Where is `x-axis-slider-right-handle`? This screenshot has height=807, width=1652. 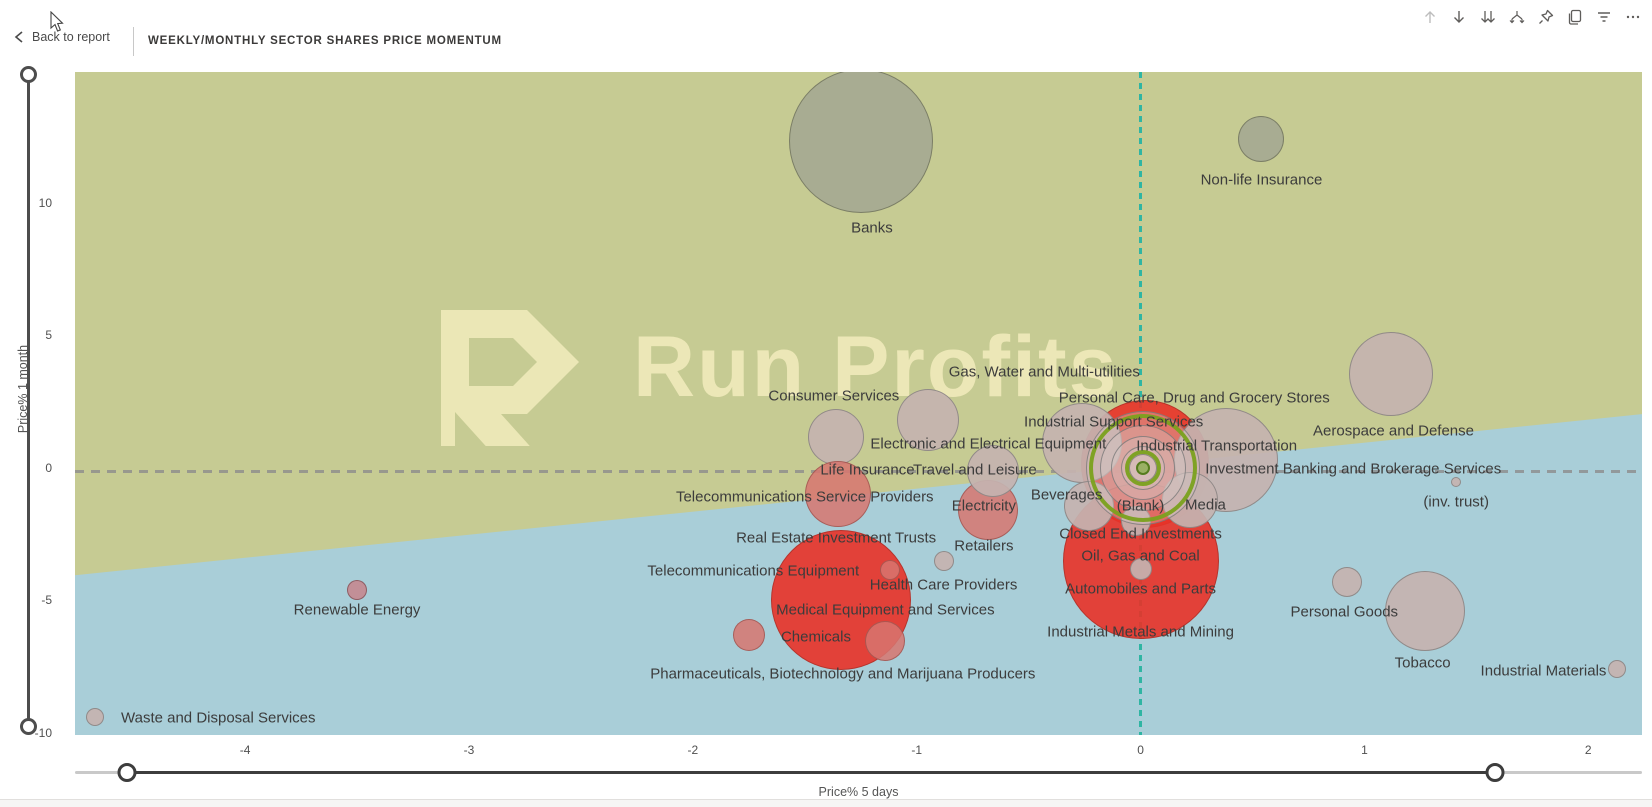
x-axis-slider-right-handle is located at coordinates (1495, 772).